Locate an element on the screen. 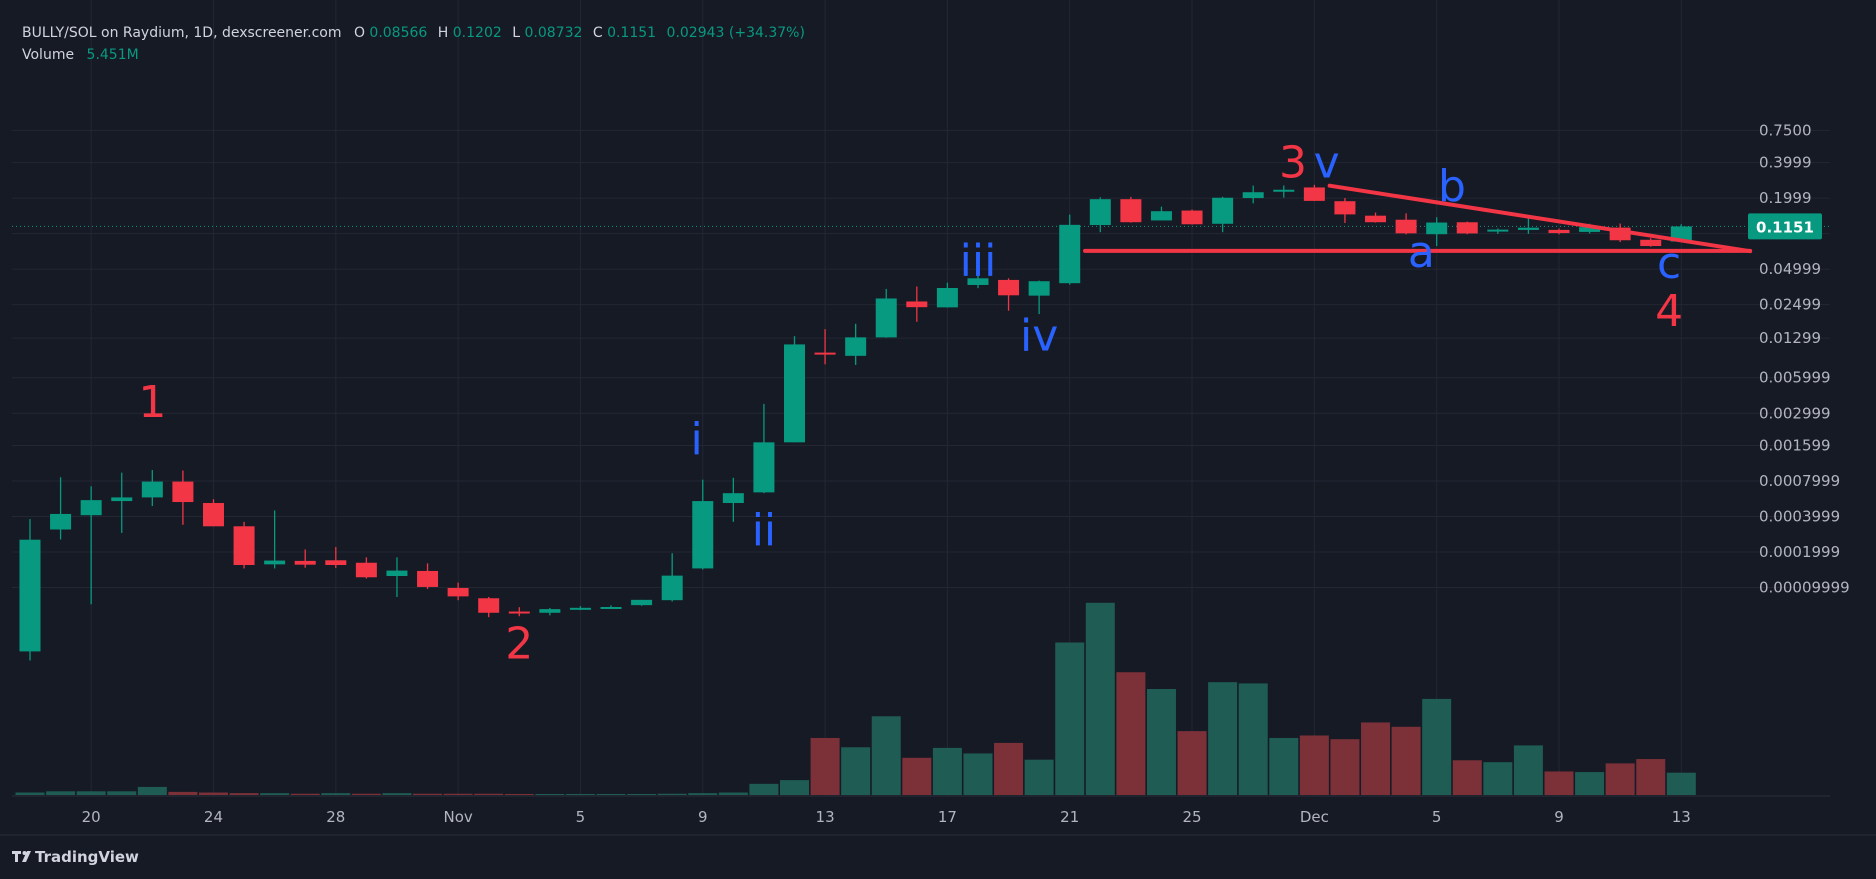 The width and height of the screenshot is (1876, 879). x-tick-label: 24 is located at coordinates (213, 817).